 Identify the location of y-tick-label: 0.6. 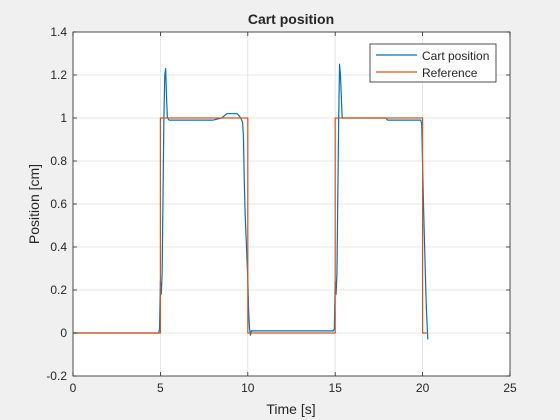
(58, 204).